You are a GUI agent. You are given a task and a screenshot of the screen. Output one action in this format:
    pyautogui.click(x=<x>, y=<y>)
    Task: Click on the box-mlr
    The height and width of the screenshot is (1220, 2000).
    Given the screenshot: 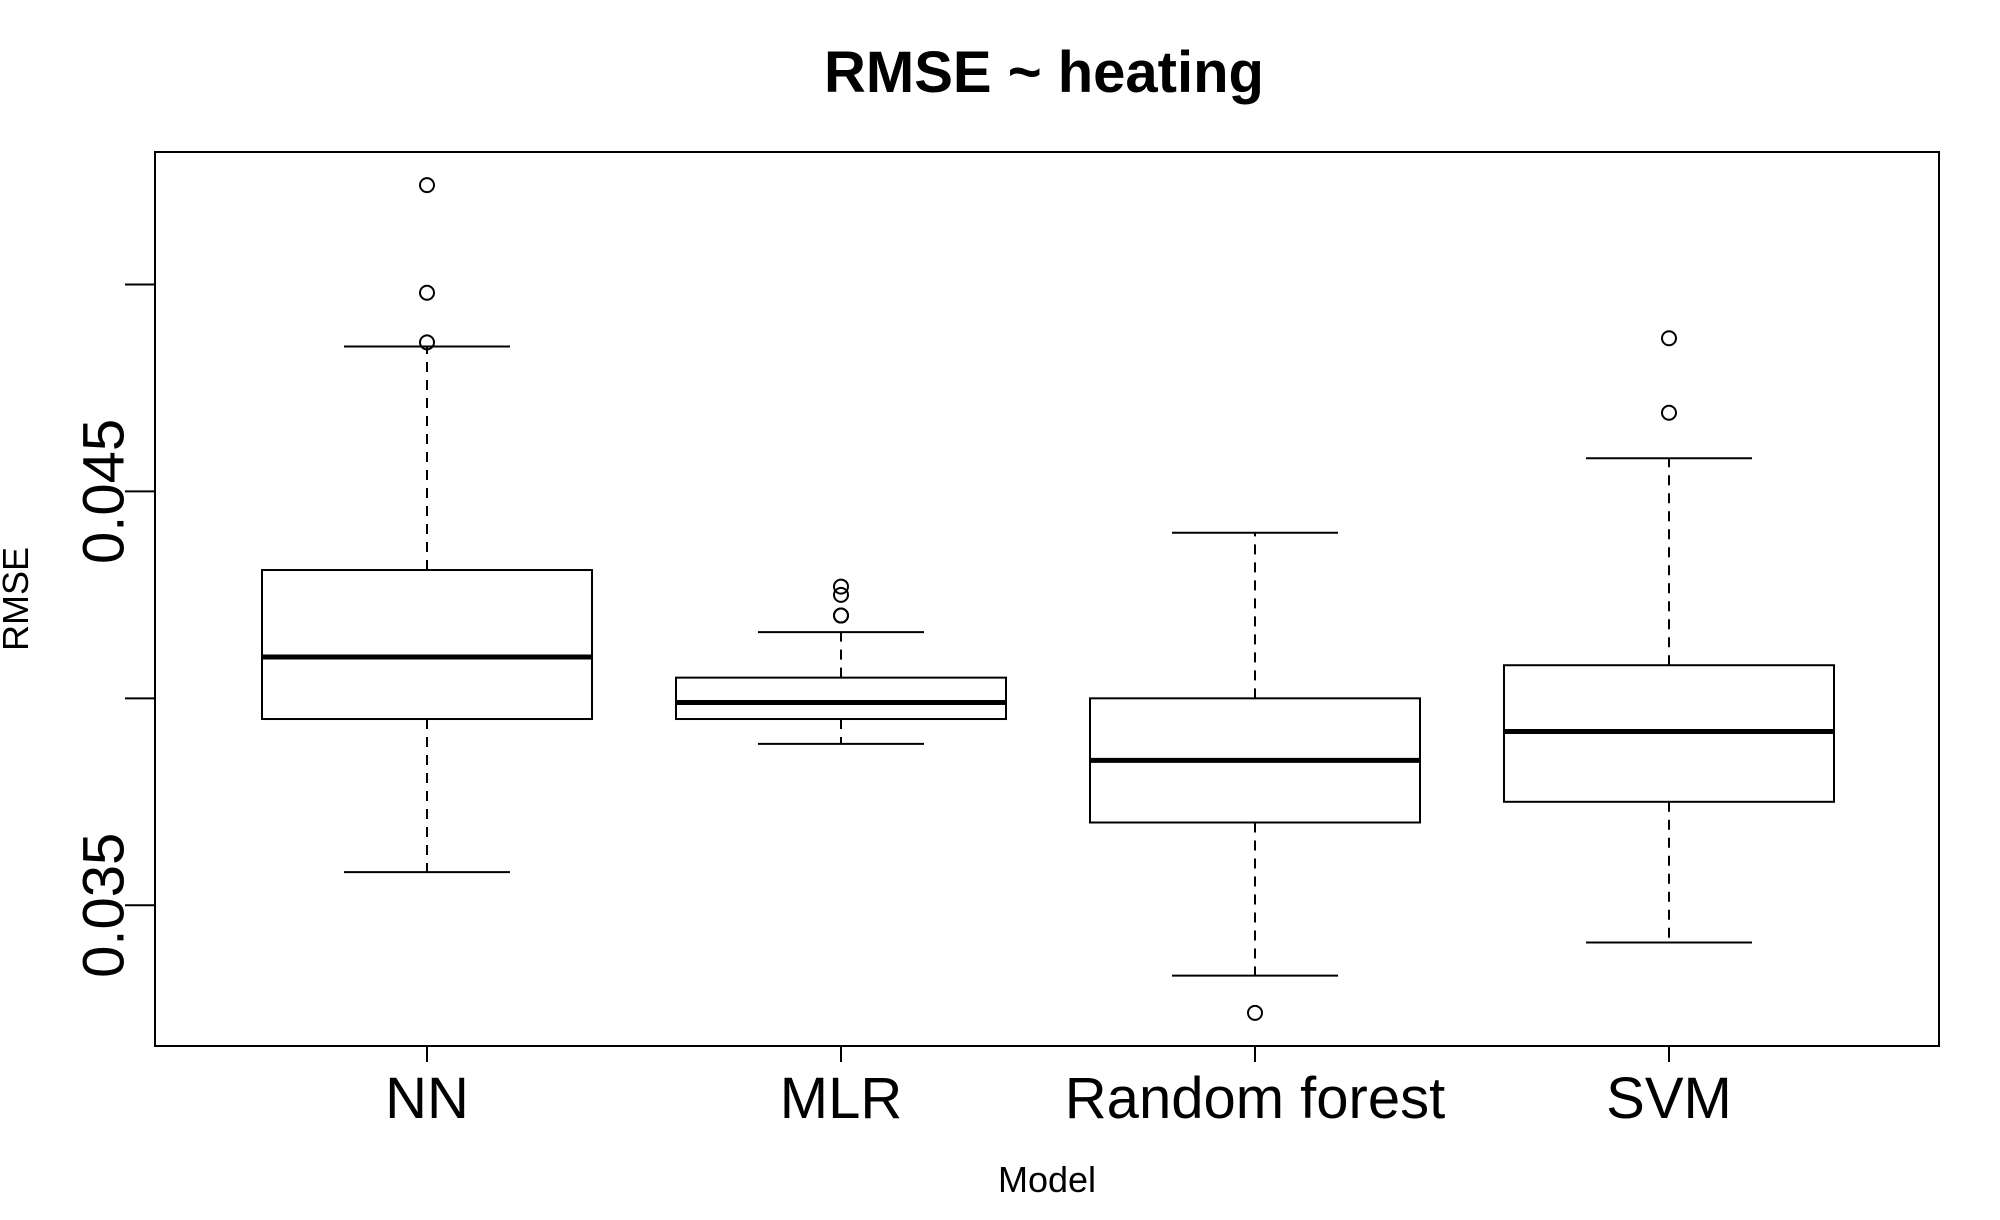 What is the action you would take?
    pyautogui.click(x=841, y=661)
    